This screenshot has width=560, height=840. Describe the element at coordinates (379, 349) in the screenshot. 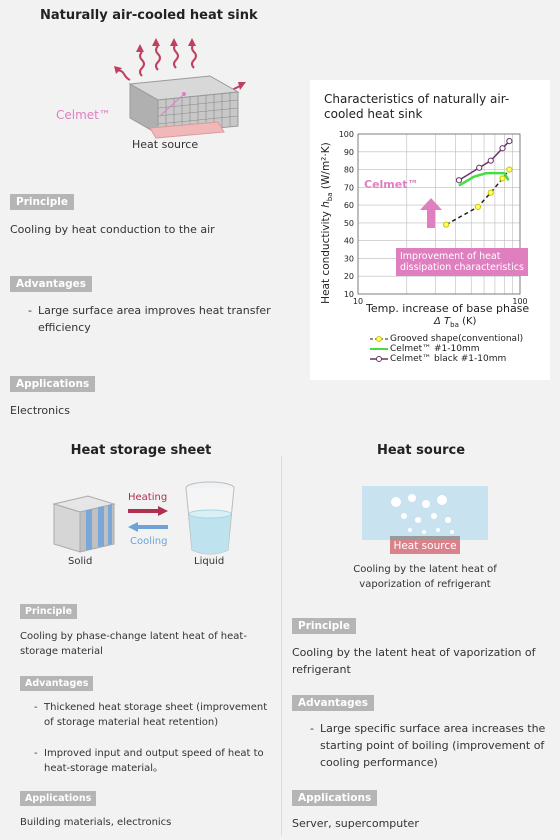

I see `legend-swatch-celmet` at that location.